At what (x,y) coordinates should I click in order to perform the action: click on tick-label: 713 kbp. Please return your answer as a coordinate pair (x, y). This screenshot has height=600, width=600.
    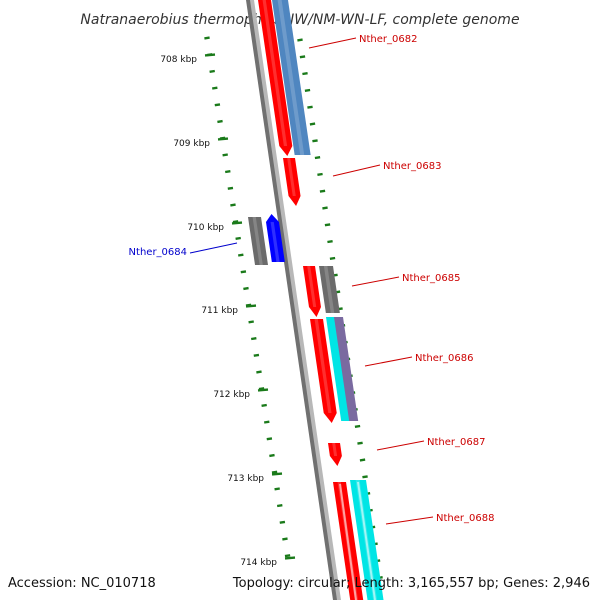
    Looking at the image, I should click on (245, 479).